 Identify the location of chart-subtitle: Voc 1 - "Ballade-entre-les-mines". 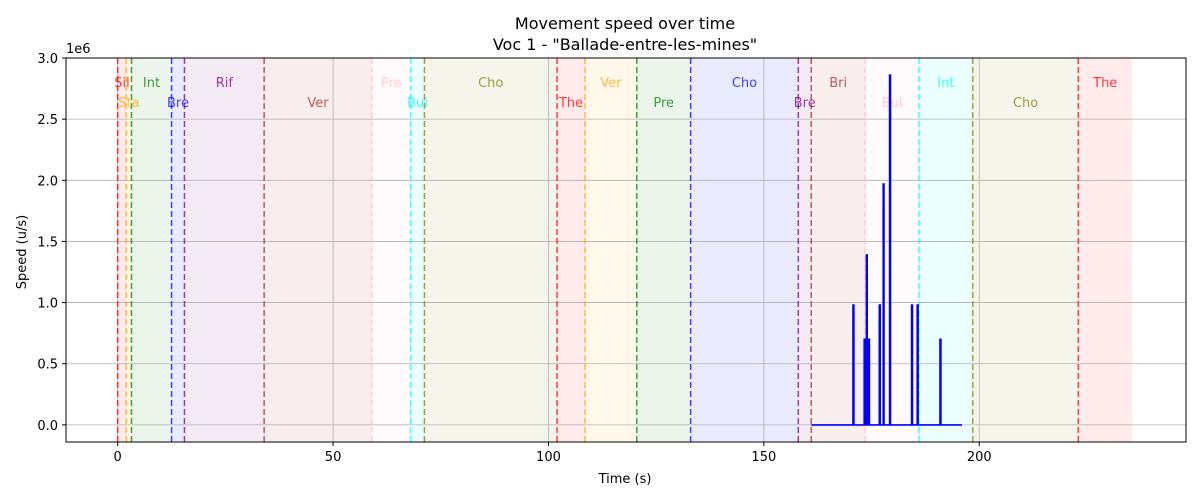
(625, 44).